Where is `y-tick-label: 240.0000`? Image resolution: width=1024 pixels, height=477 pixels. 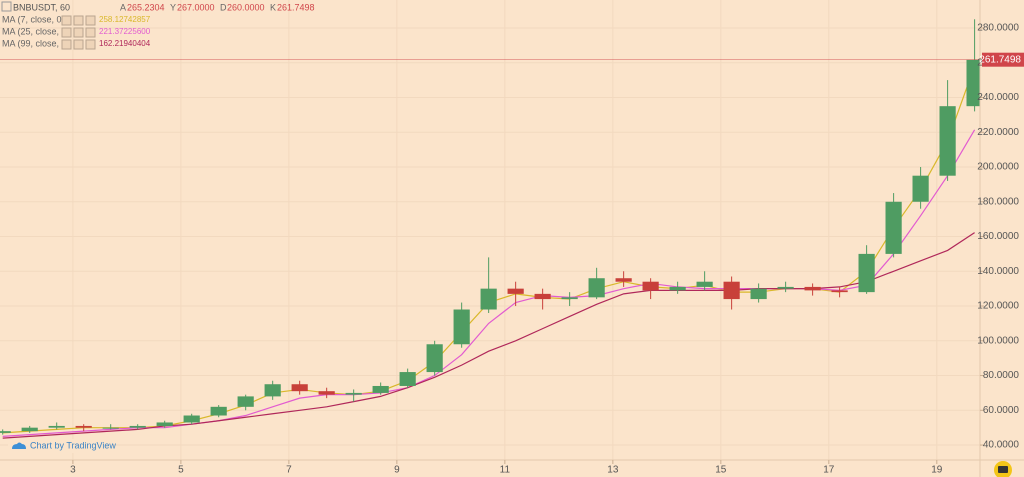 y-tick-label: 240.0000 is located at coordinates (998, 97).